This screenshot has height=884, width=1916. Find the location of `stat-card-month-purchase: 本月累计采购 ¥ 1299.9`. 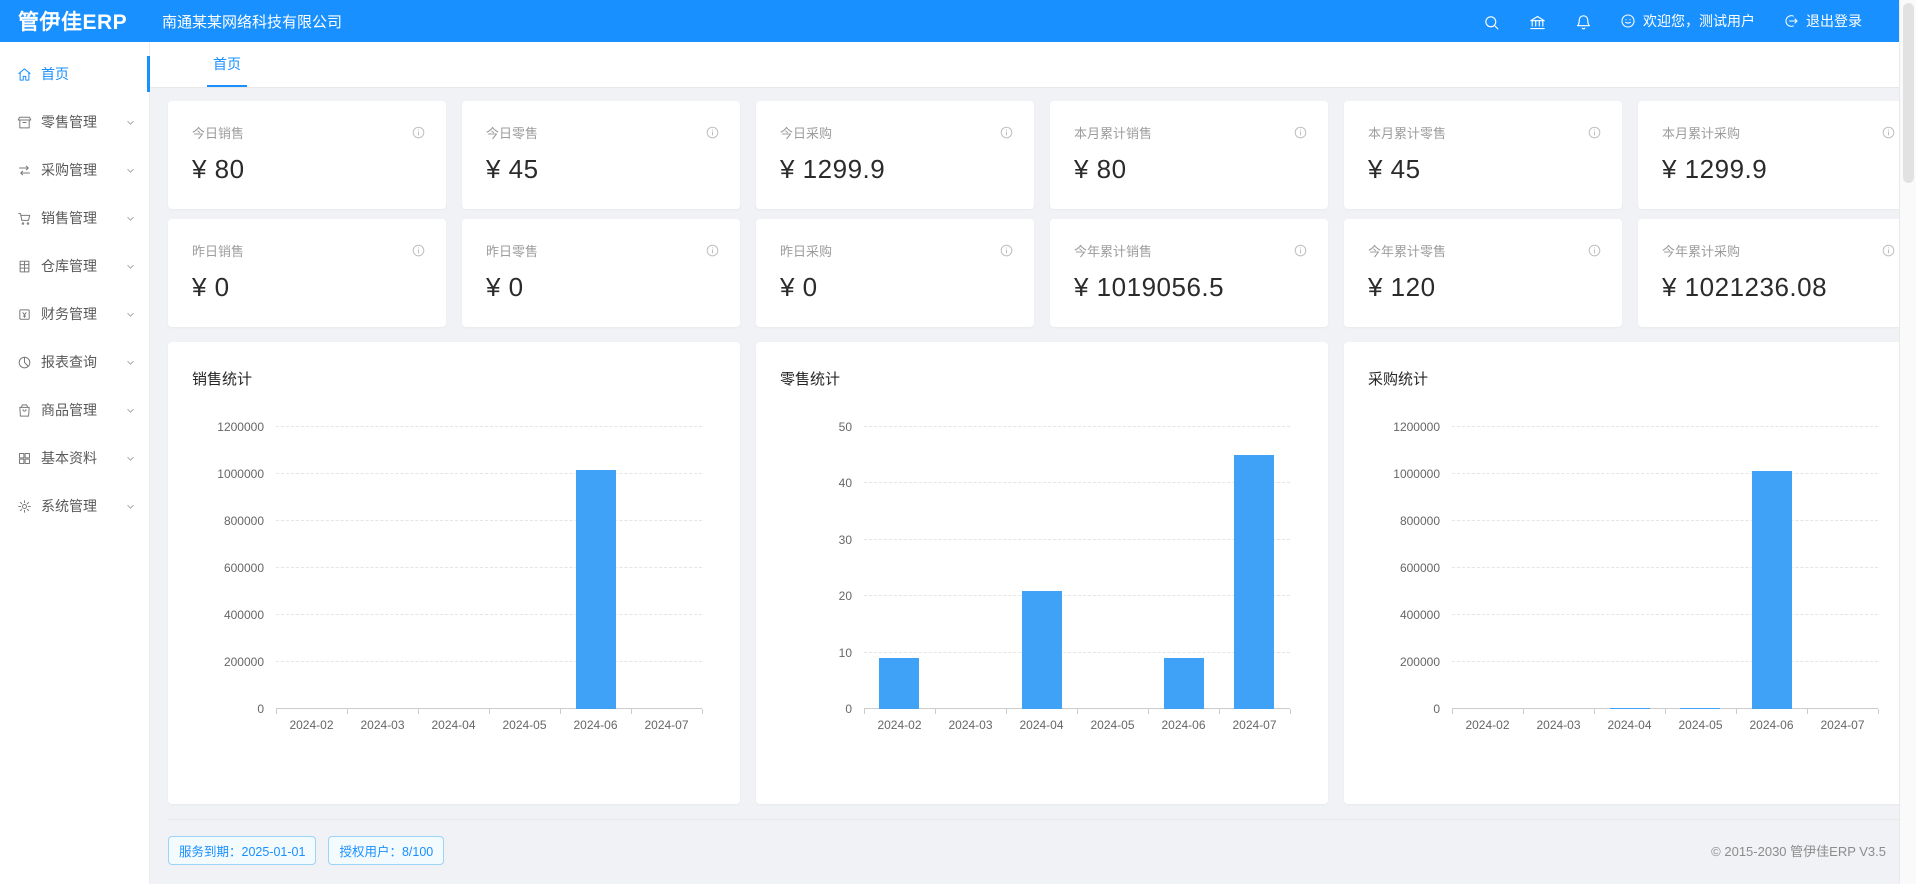

stat-card-month-purchase: 本月累计采购 ¥ 1299.9 is located at coordinates (1777, 155).